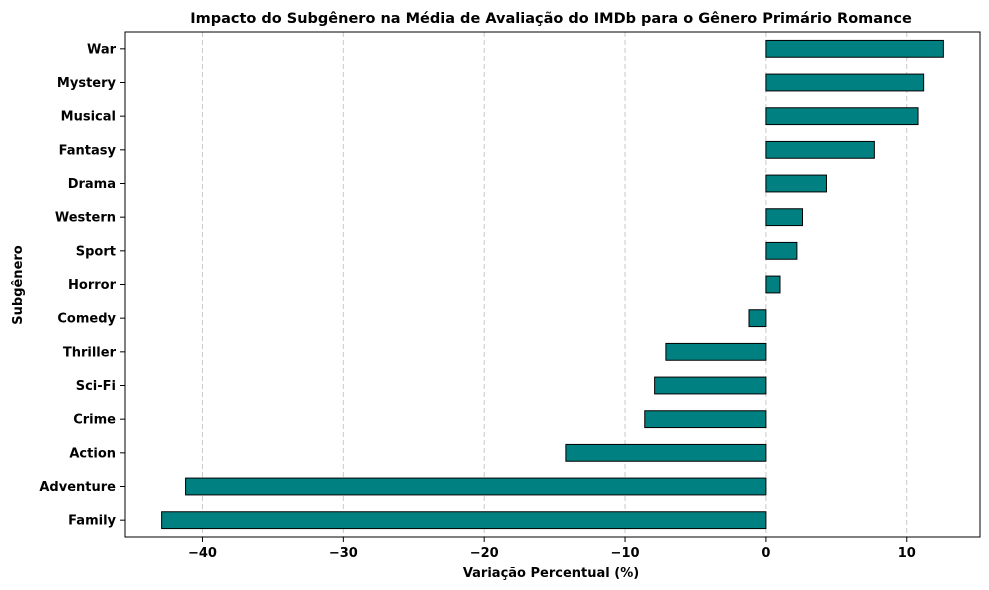  What do you see at coordinates (784, 217) in the screenshot?
I see `bar-western` at bounding box center [784, 217].